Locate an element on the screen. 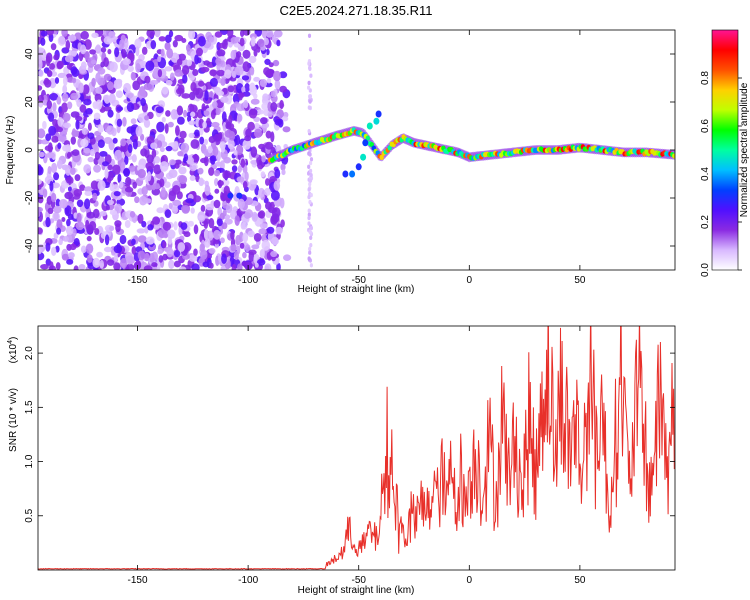  x-tick-label: 50 is located at coordinates (580, 280).